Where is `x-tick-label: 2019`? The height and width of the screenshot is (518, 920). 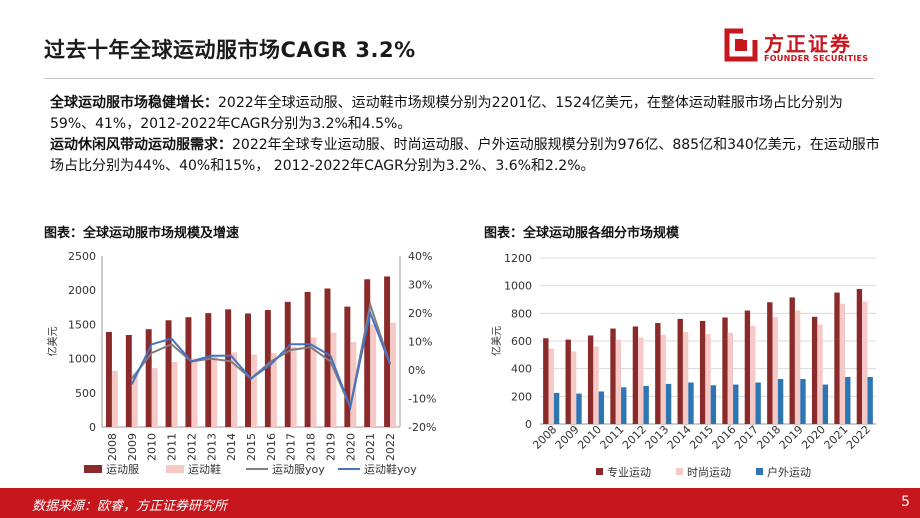 x-tick-label: 2019 is located at coordinates (791, 437).